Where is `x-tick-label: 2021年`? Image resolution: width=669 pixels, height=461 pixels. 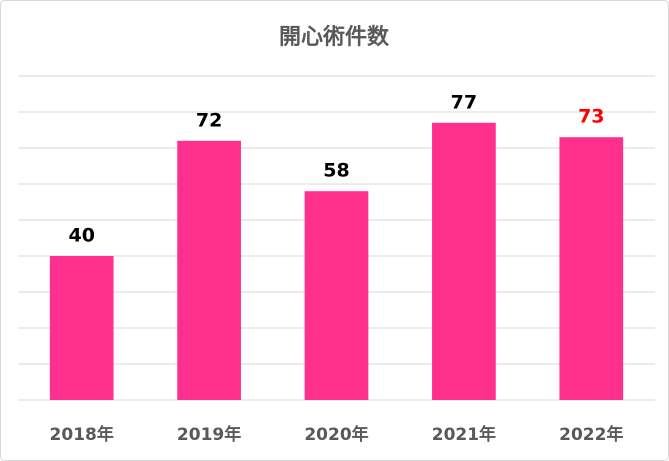 x-tick-label: 2021年 is located at coordinates (464, 434).